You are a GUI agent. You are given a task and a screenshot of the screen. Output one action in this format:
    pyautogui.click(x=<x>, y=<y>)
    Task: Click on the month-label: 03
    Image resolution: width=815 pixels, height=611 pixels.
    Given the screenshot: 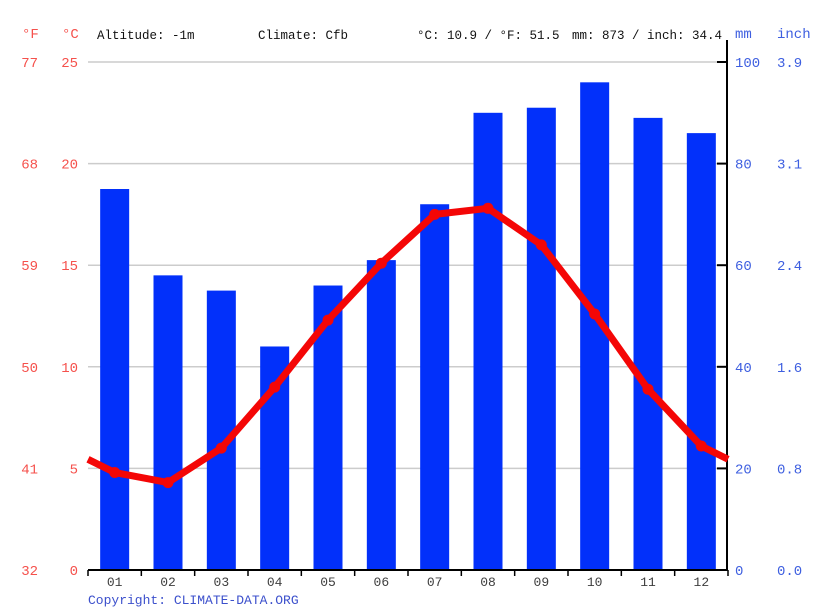 What is the action you would take?
    pyautogui.click(x=222, y=582)
    